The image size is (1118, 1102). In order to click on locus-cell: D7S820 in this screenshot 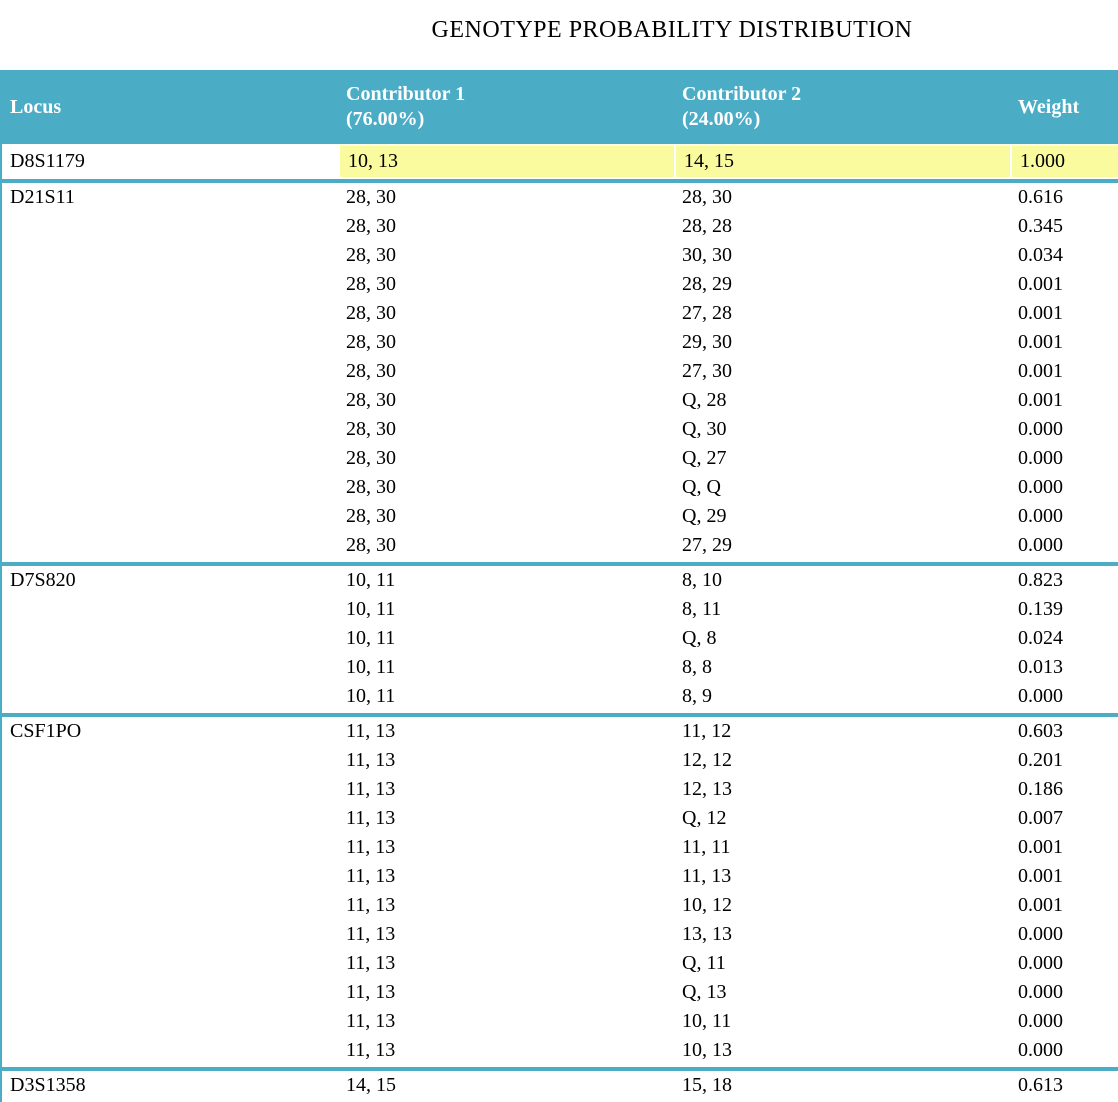, I will do `click(170, 578)`.